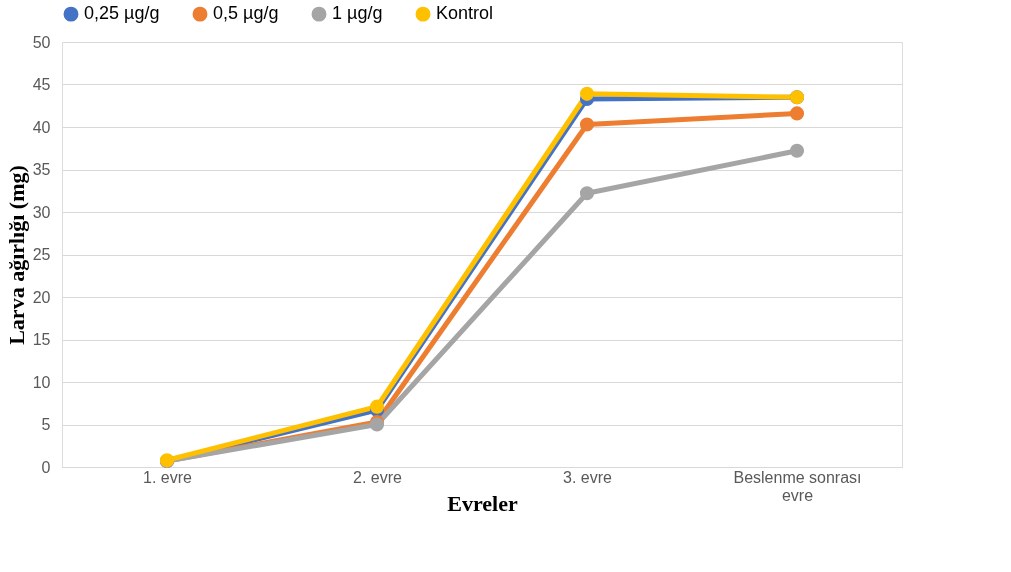  Describe the element at coordinates (41, 169) in the screenshot. I see `y-tick-label: 35` at that location.